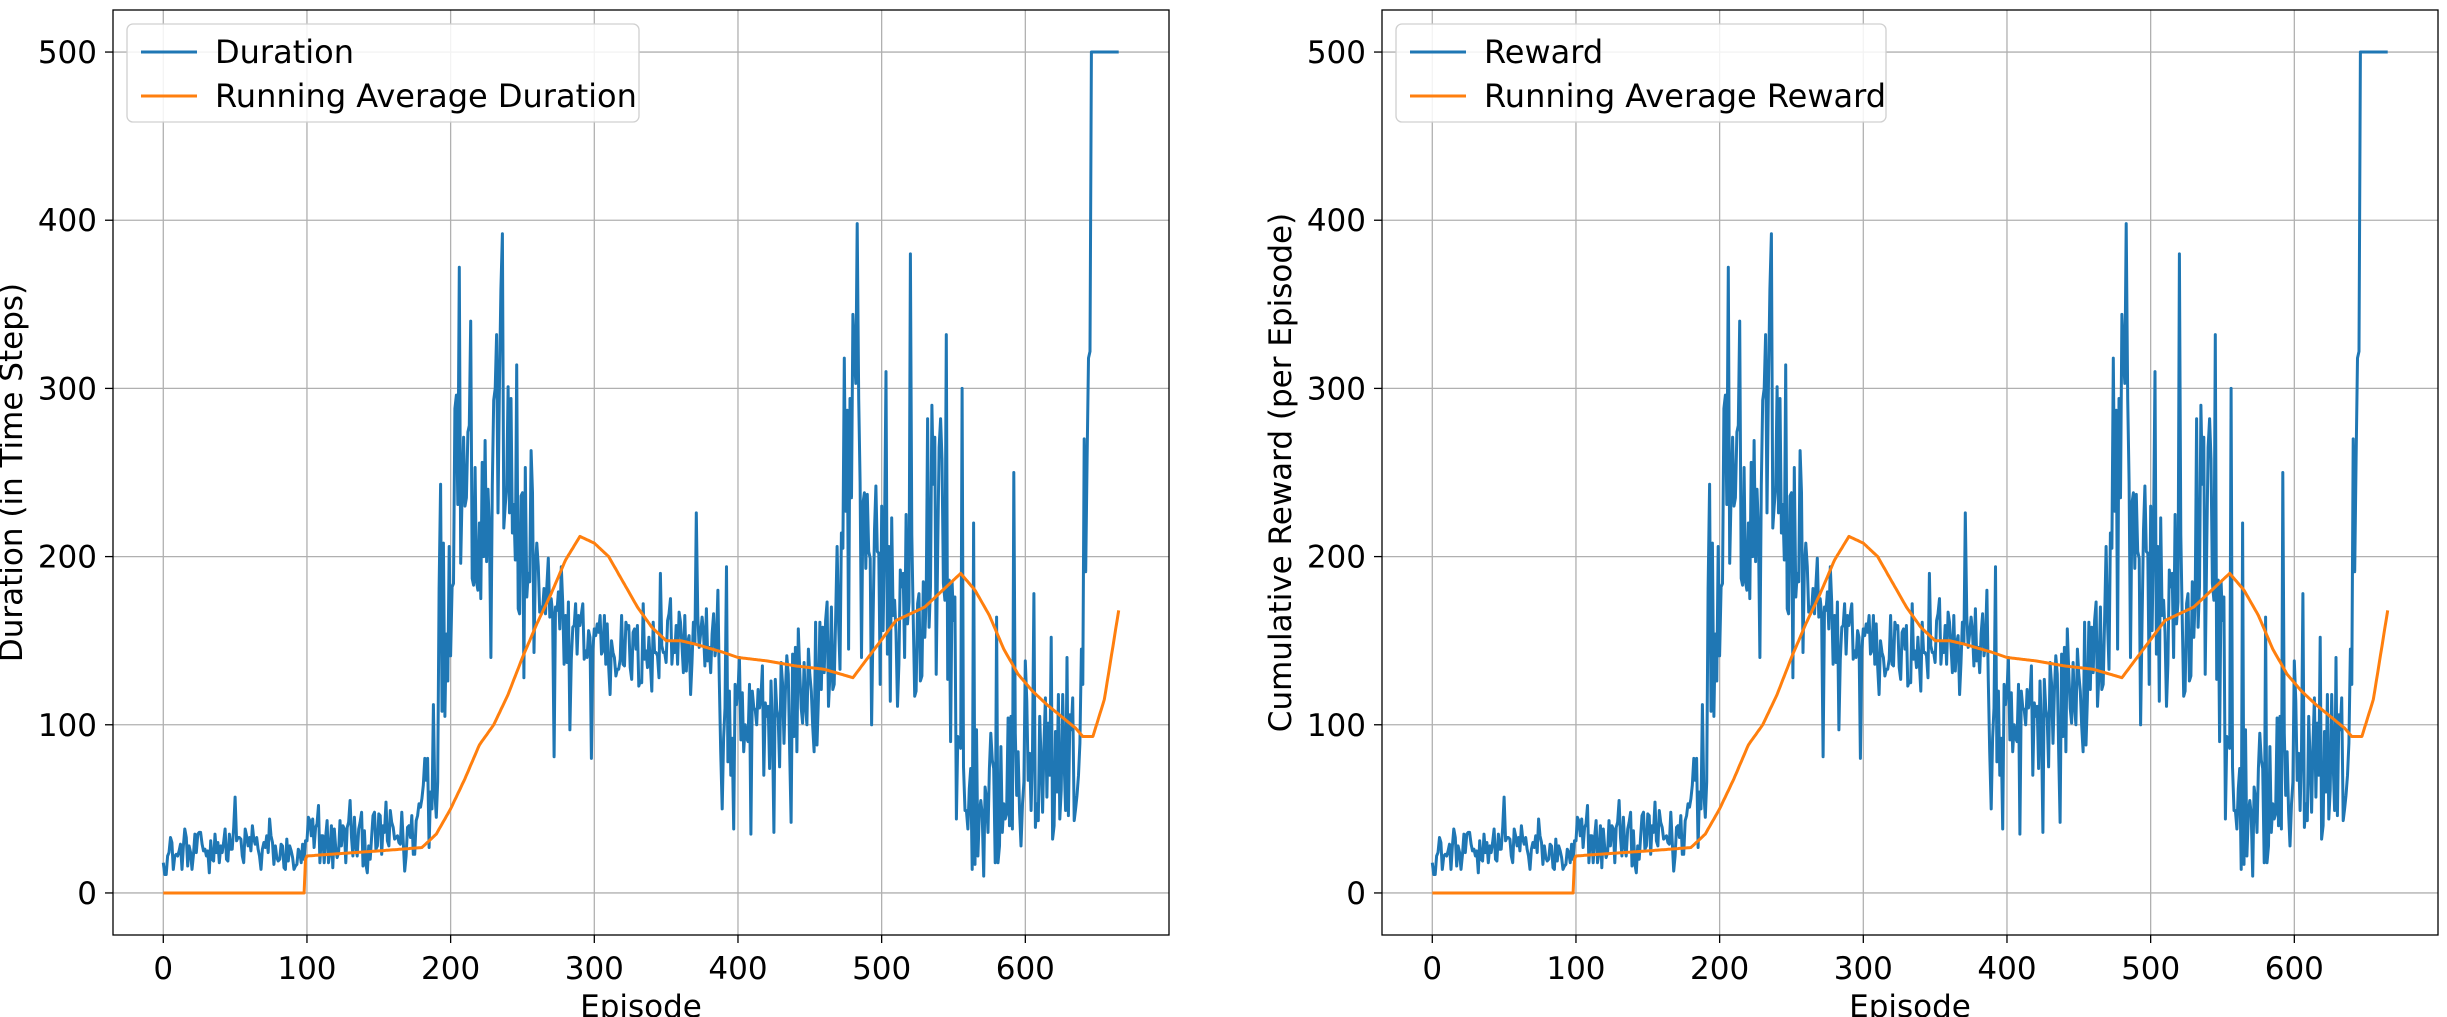 The width and height of the screenshot is (2447, 1017). I want to click on y-axis-label: Duration (in Time Steps), so click(15, 472).